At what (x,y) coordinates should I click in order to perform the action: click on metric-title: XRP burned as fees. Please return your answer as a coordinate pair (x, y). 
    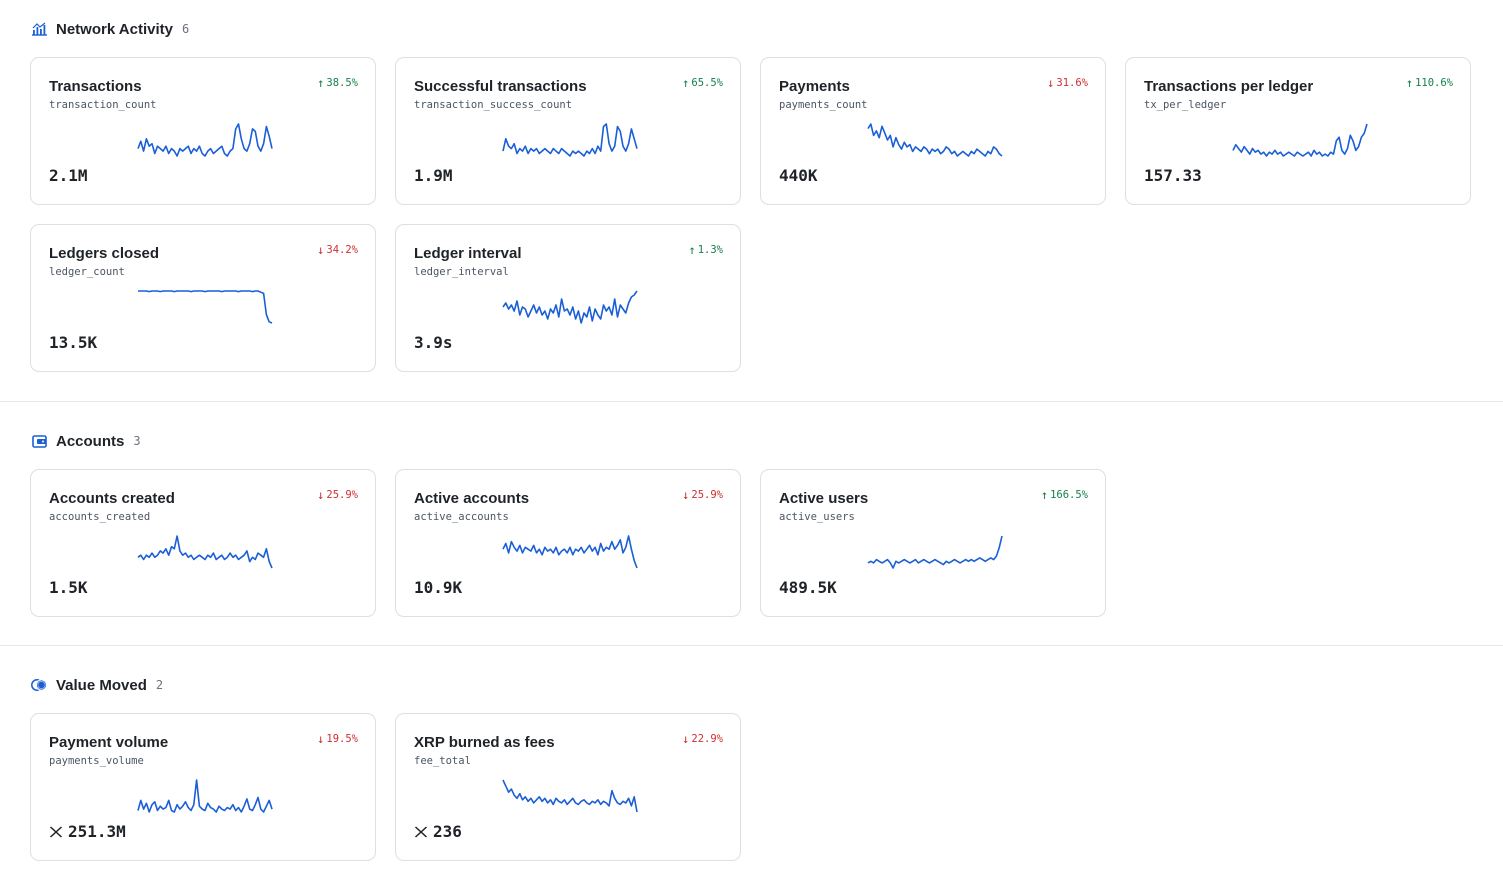
    Looking at the image, I should click on (484, 742).